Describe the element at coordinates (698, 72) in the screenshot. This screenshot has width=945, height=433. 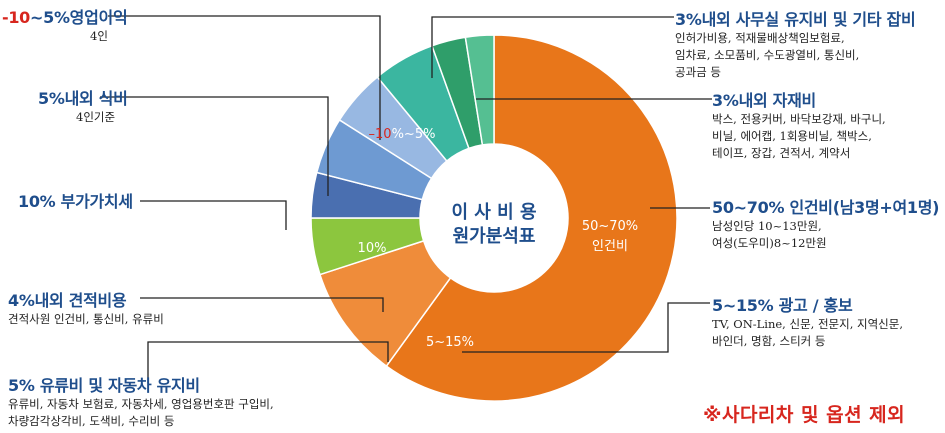
I see `label-office-sub-3: 공과금 등` at that location.